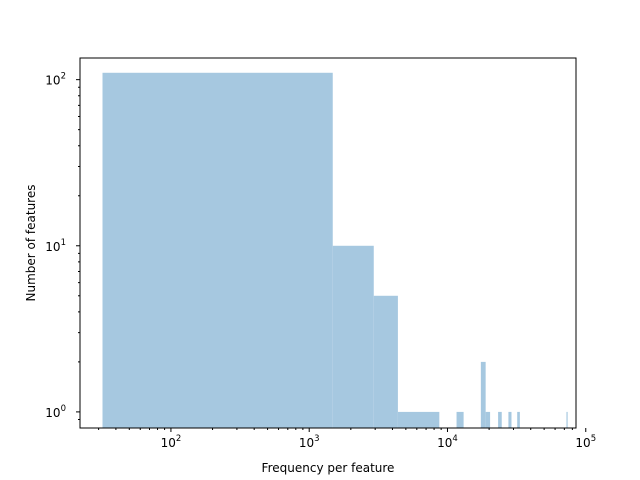  I want to click on y-tick-label-exponent: 0, so click(63, 409).